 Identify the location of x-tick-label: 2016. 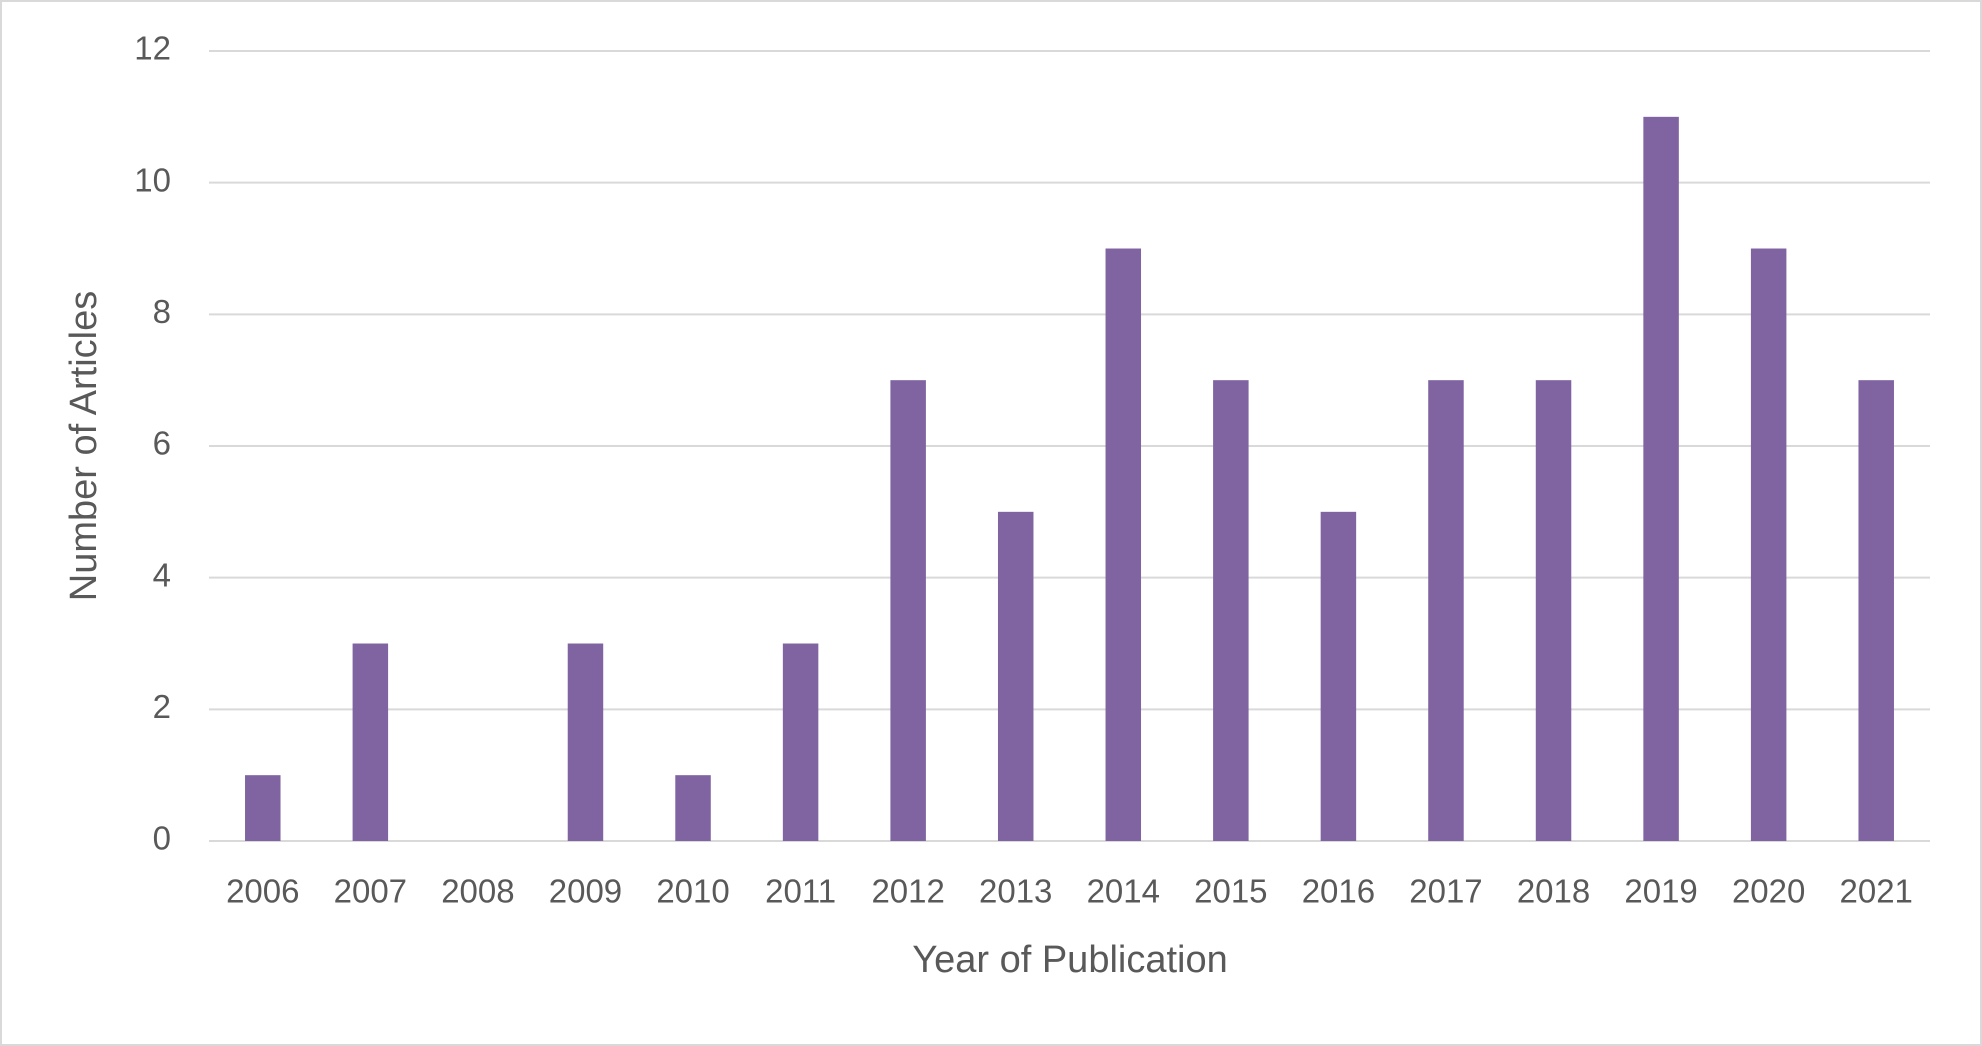
(1338, 891).